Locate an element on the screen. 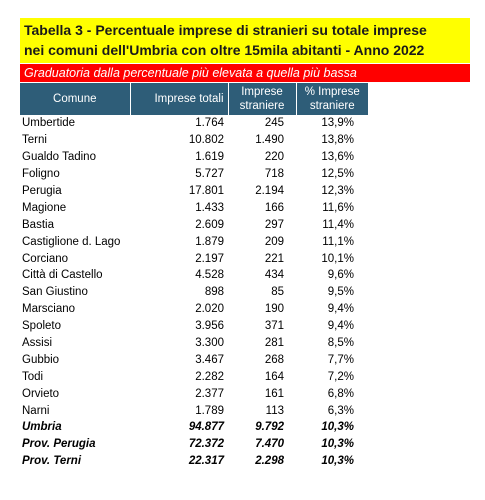 Image resolution: width=485 pixels, height=500 pixels. cell-pct-straniere: 9,5% is located at coordinates (340, 292).